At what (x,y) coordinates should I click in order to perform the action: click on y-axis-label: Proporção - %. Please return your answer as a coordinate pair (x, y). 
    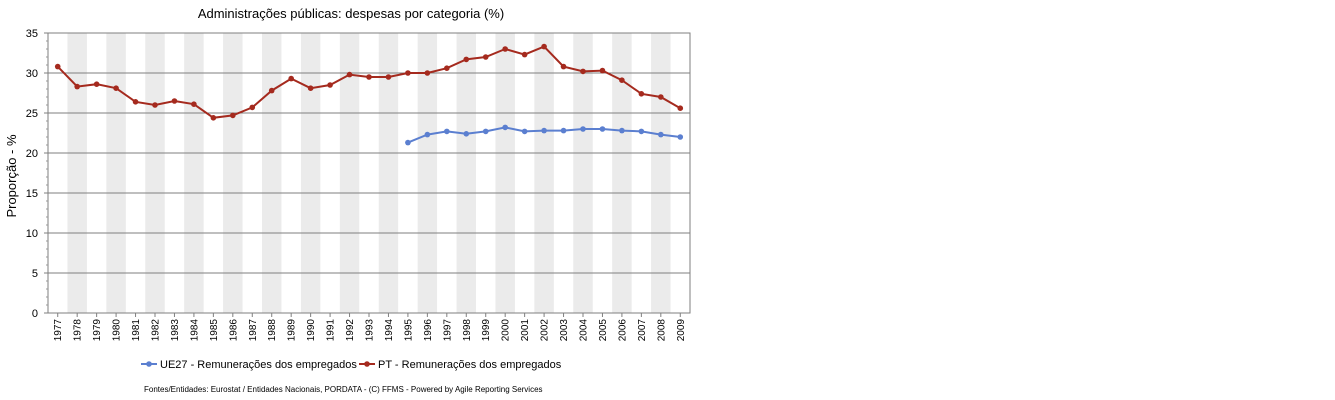
    Looking at the image, I should click on (11, 176).